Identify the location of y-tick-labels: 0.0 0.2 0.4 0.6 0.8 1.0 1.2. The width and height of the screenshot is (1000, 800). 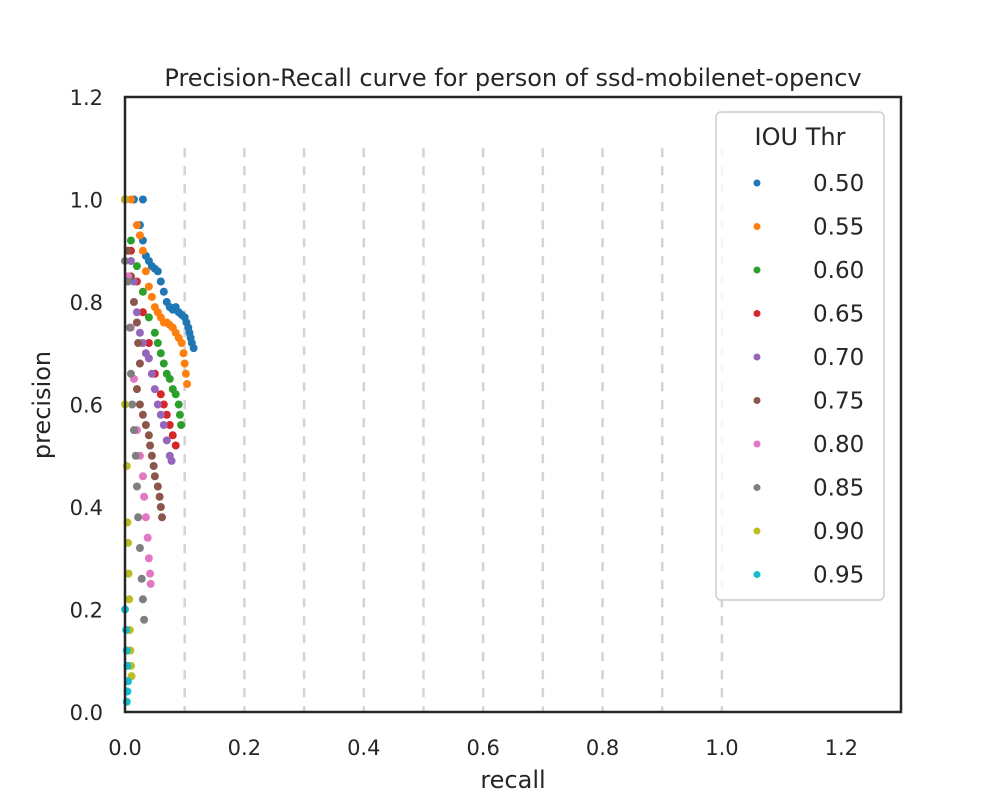
(86, 405).